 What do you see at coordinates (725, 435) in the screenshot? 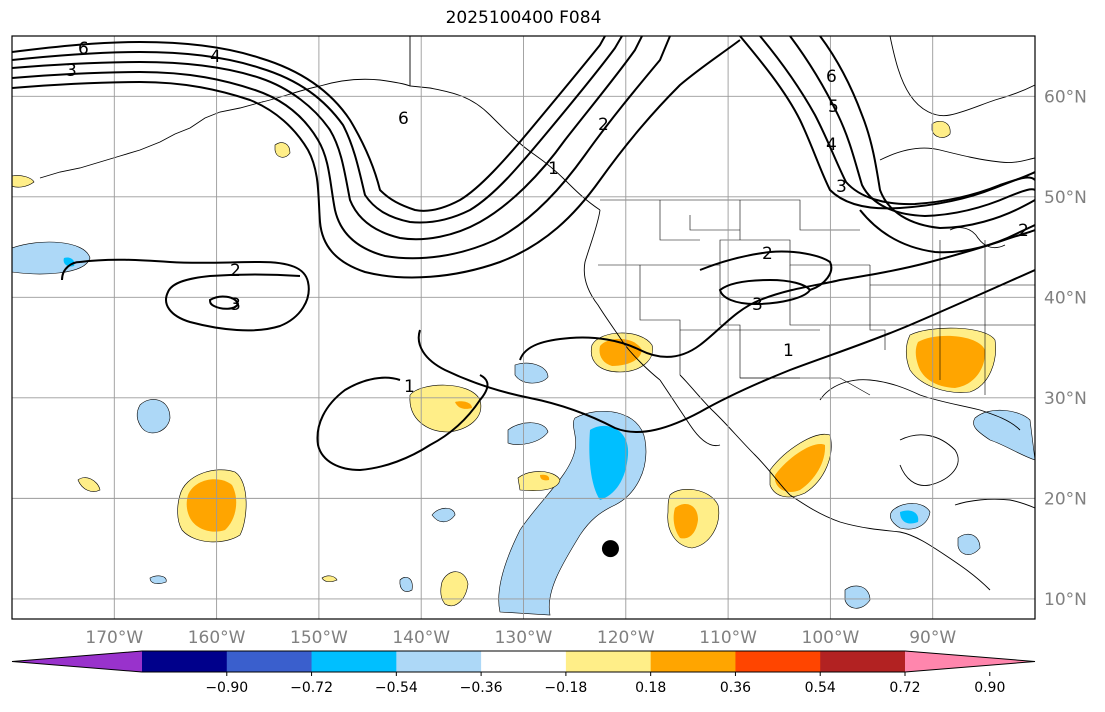
I see `baja` at bounding box center [725, 435].